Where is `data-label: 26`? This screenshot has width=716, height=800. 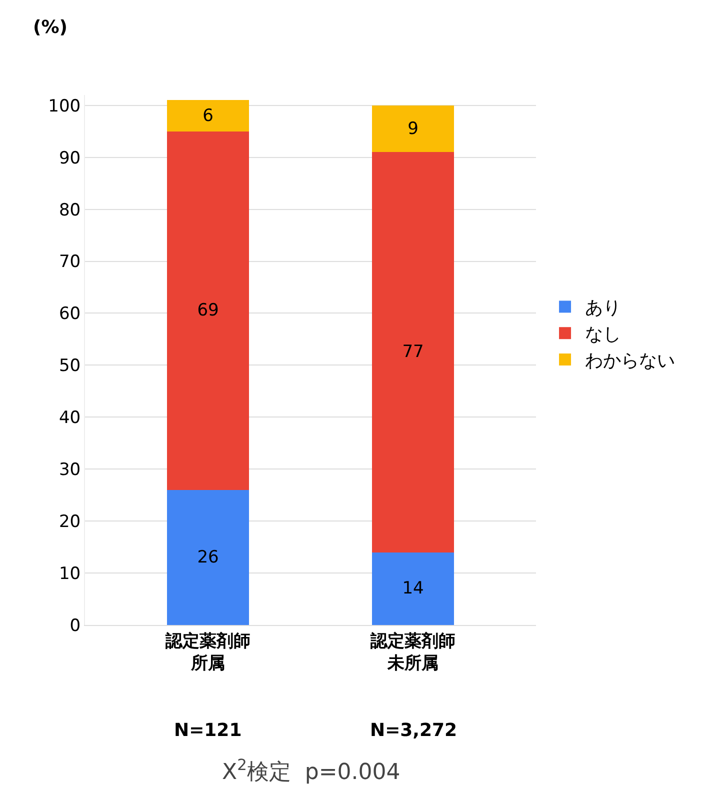
data-label: 26 is located at coordinates (208, 557).